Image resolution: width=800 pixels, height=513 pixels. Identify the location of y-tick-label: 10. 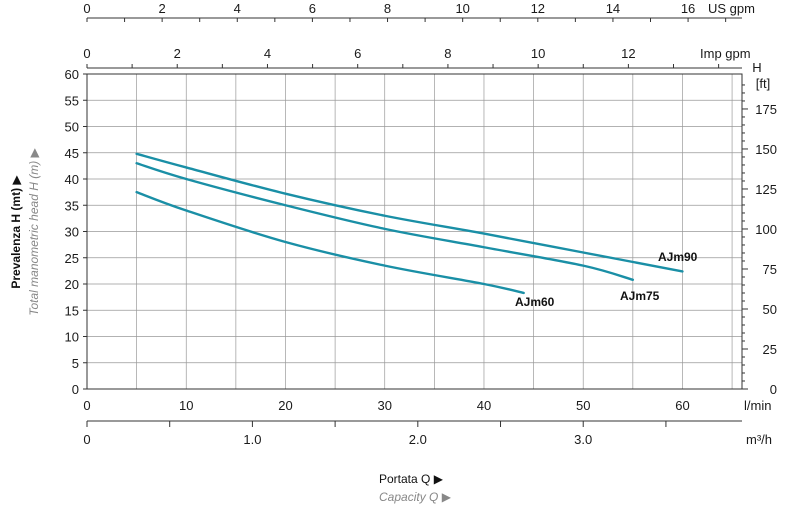
(72, 337).